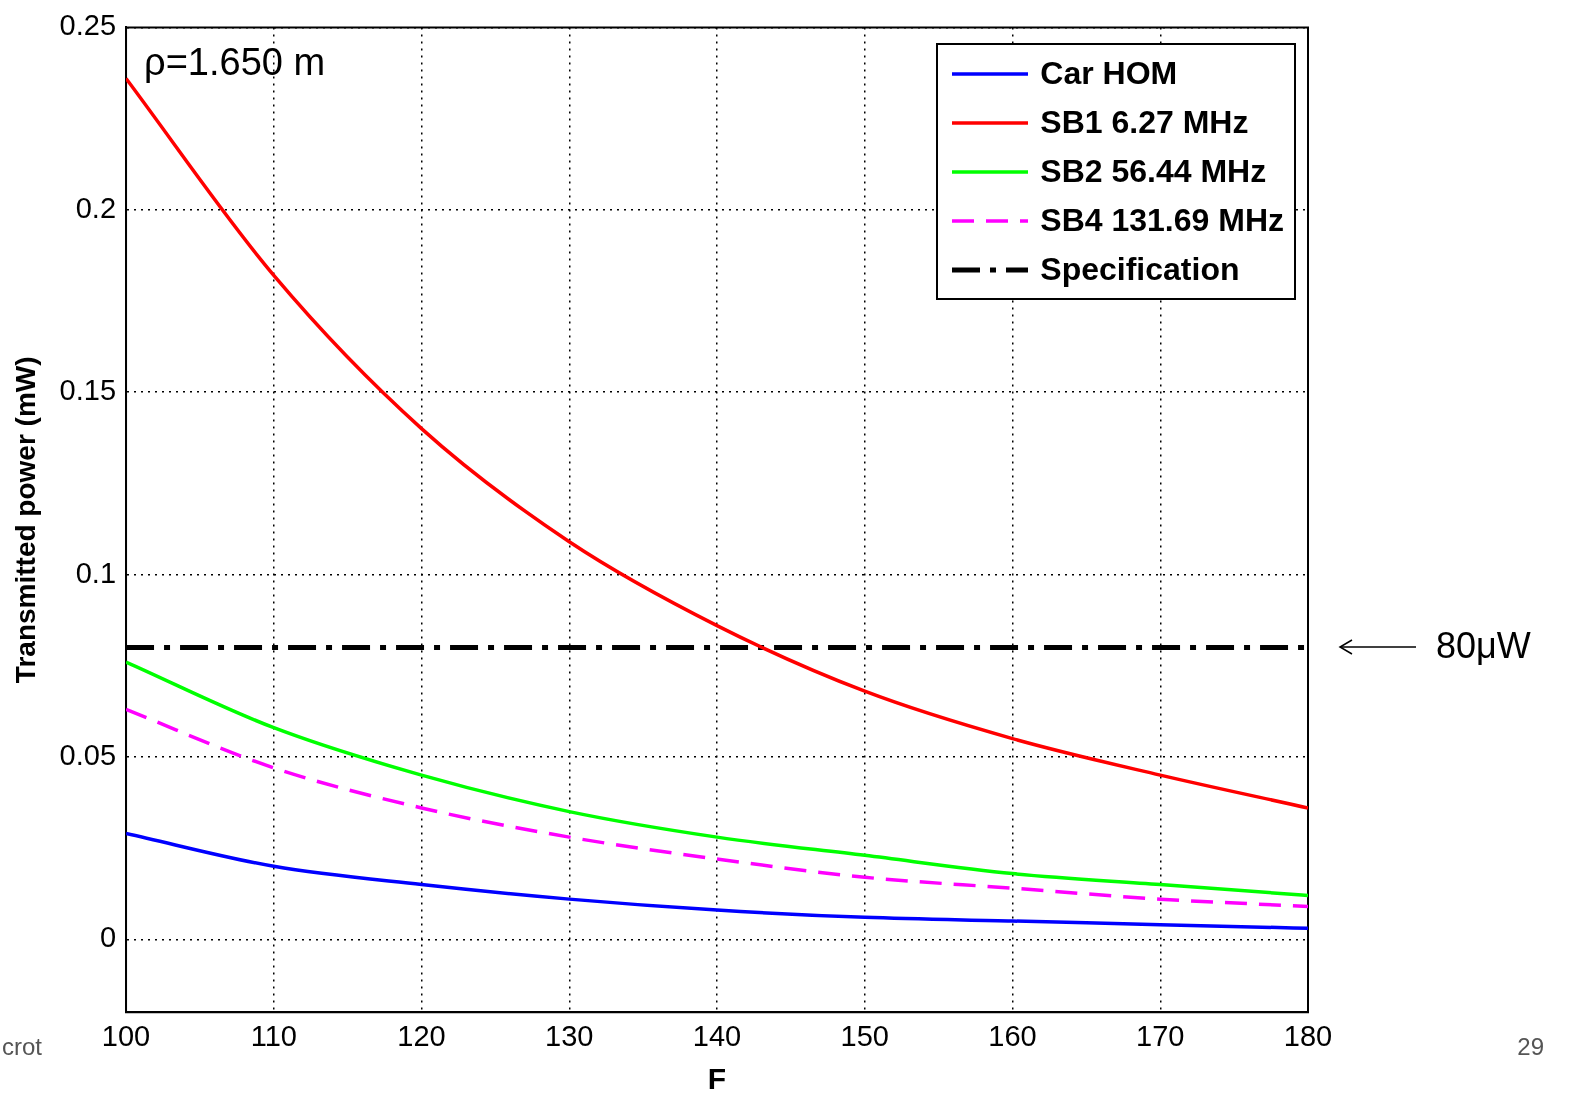 The height and width of the screenshot is (1101, 1570). What do you see at coordinates (273, 1035) in the screenshot?
I see `x-tick-label: 110` at bounding box center [273, 1035].